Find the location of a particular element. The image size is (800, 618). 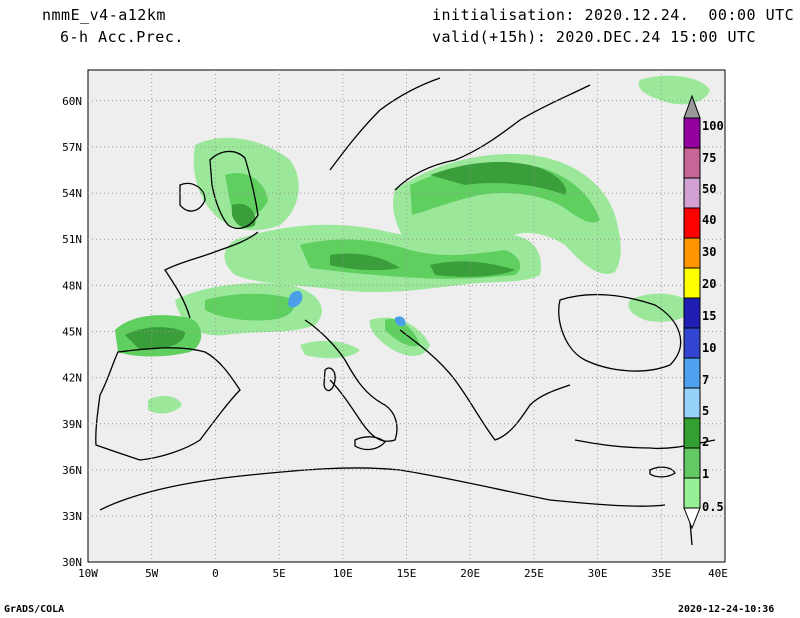

lon-label: 20E is located at coordinates (470, 573).